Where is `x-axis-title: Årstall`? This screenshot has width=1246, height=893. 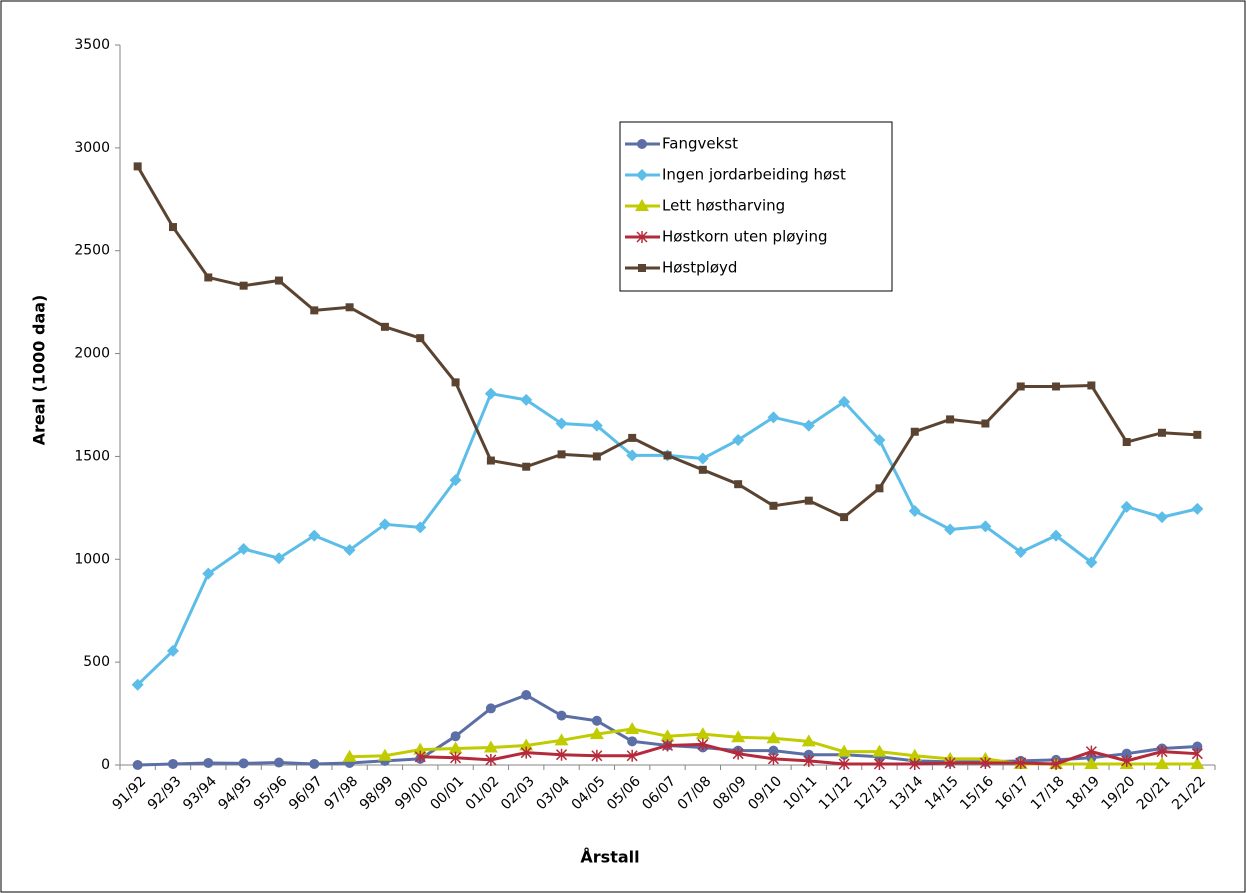 x-axis-title: Årstall is located at coordinates (609, 857).